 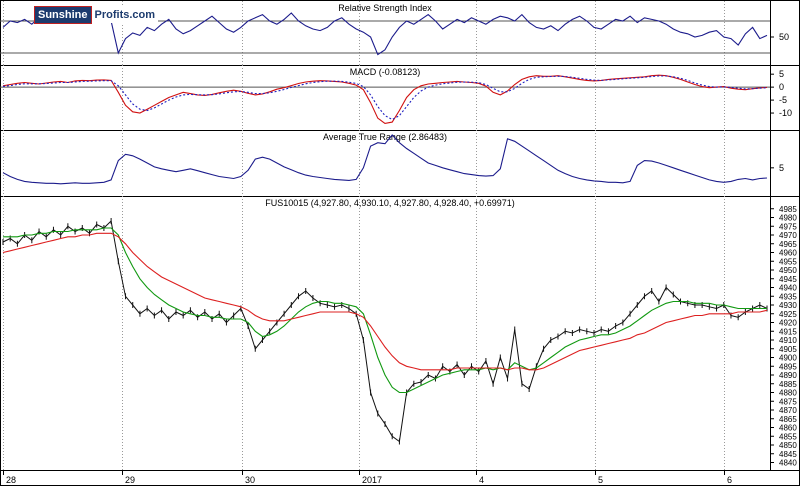 I want to click on y-tick-label: -10, so click(x=785, y=113).